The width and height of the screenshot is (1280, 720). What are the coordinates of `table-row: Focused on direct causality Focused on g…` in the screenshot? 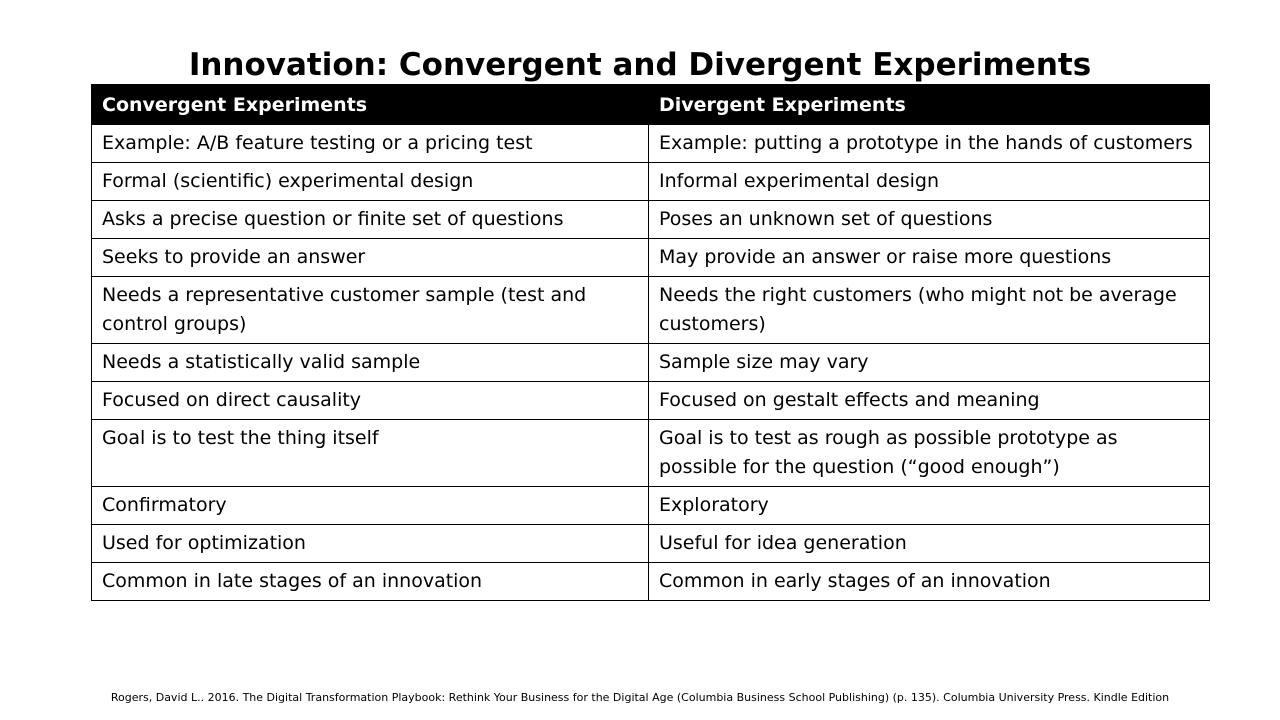 It's located at (650, 400).